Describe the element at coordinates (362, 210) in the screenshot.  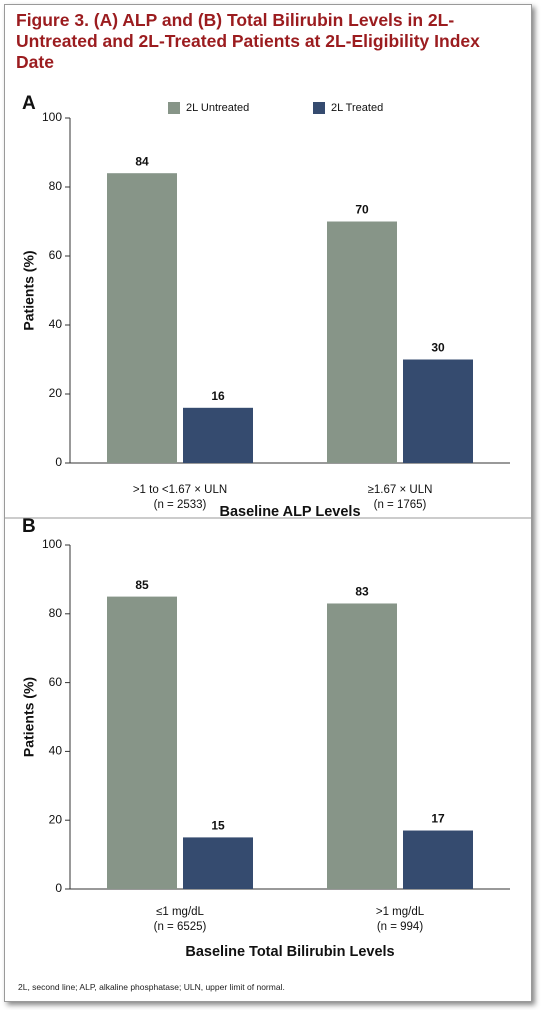
I see `bar-value-label: 70` at that location.